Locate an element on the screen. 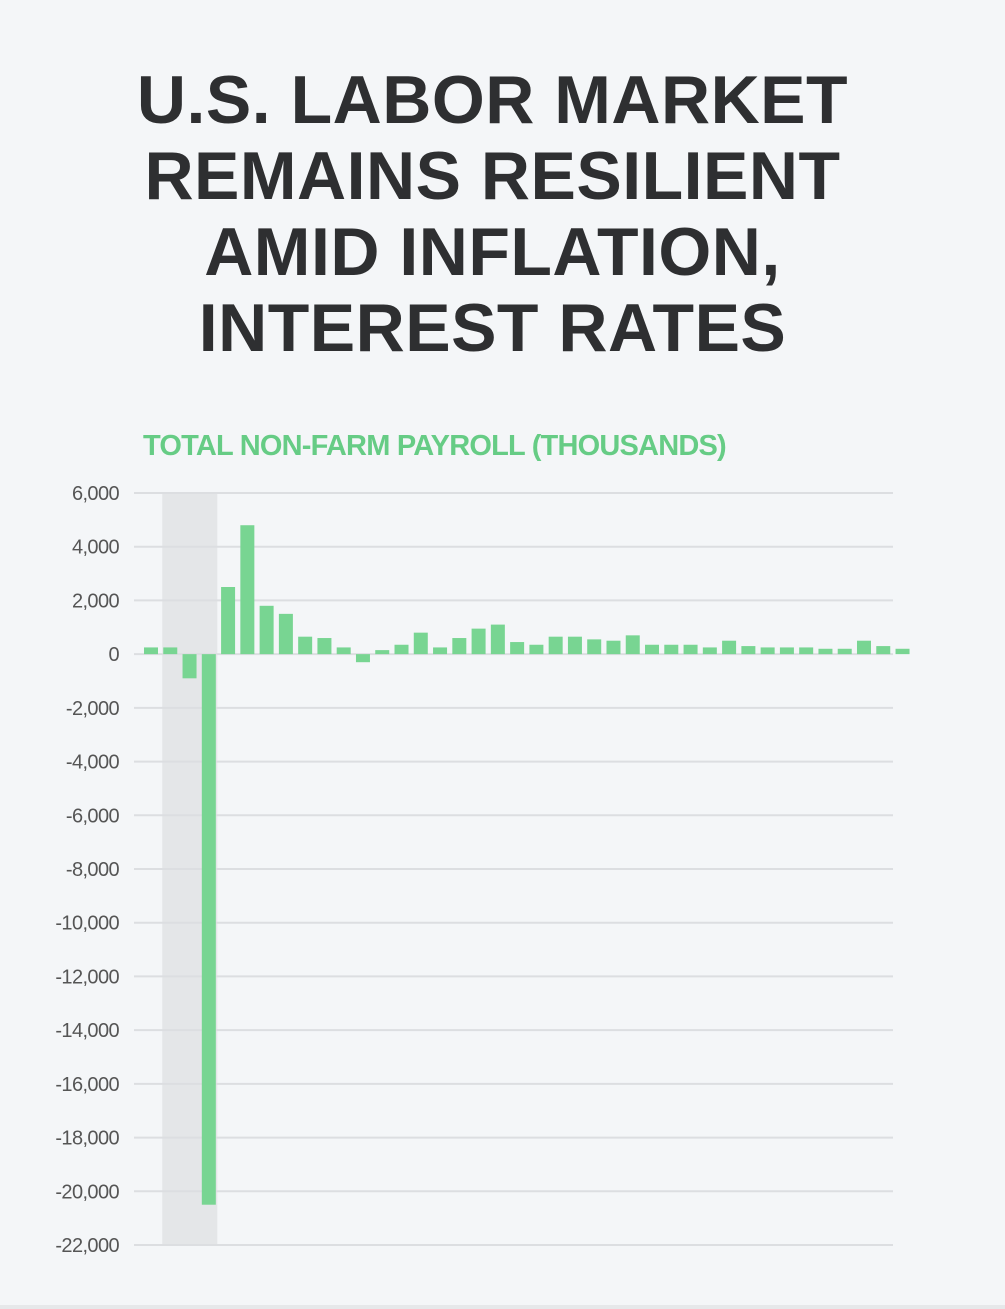  y-tick-label: -12,000 is located at coordinates (87, 977).